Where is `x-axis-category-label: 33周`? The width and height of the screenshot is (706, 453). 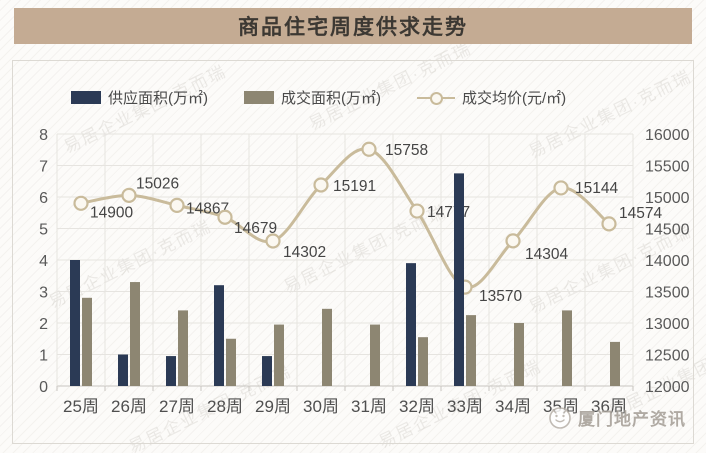 x-axis-category-label: 33周 is located at coordinates (465, 406).